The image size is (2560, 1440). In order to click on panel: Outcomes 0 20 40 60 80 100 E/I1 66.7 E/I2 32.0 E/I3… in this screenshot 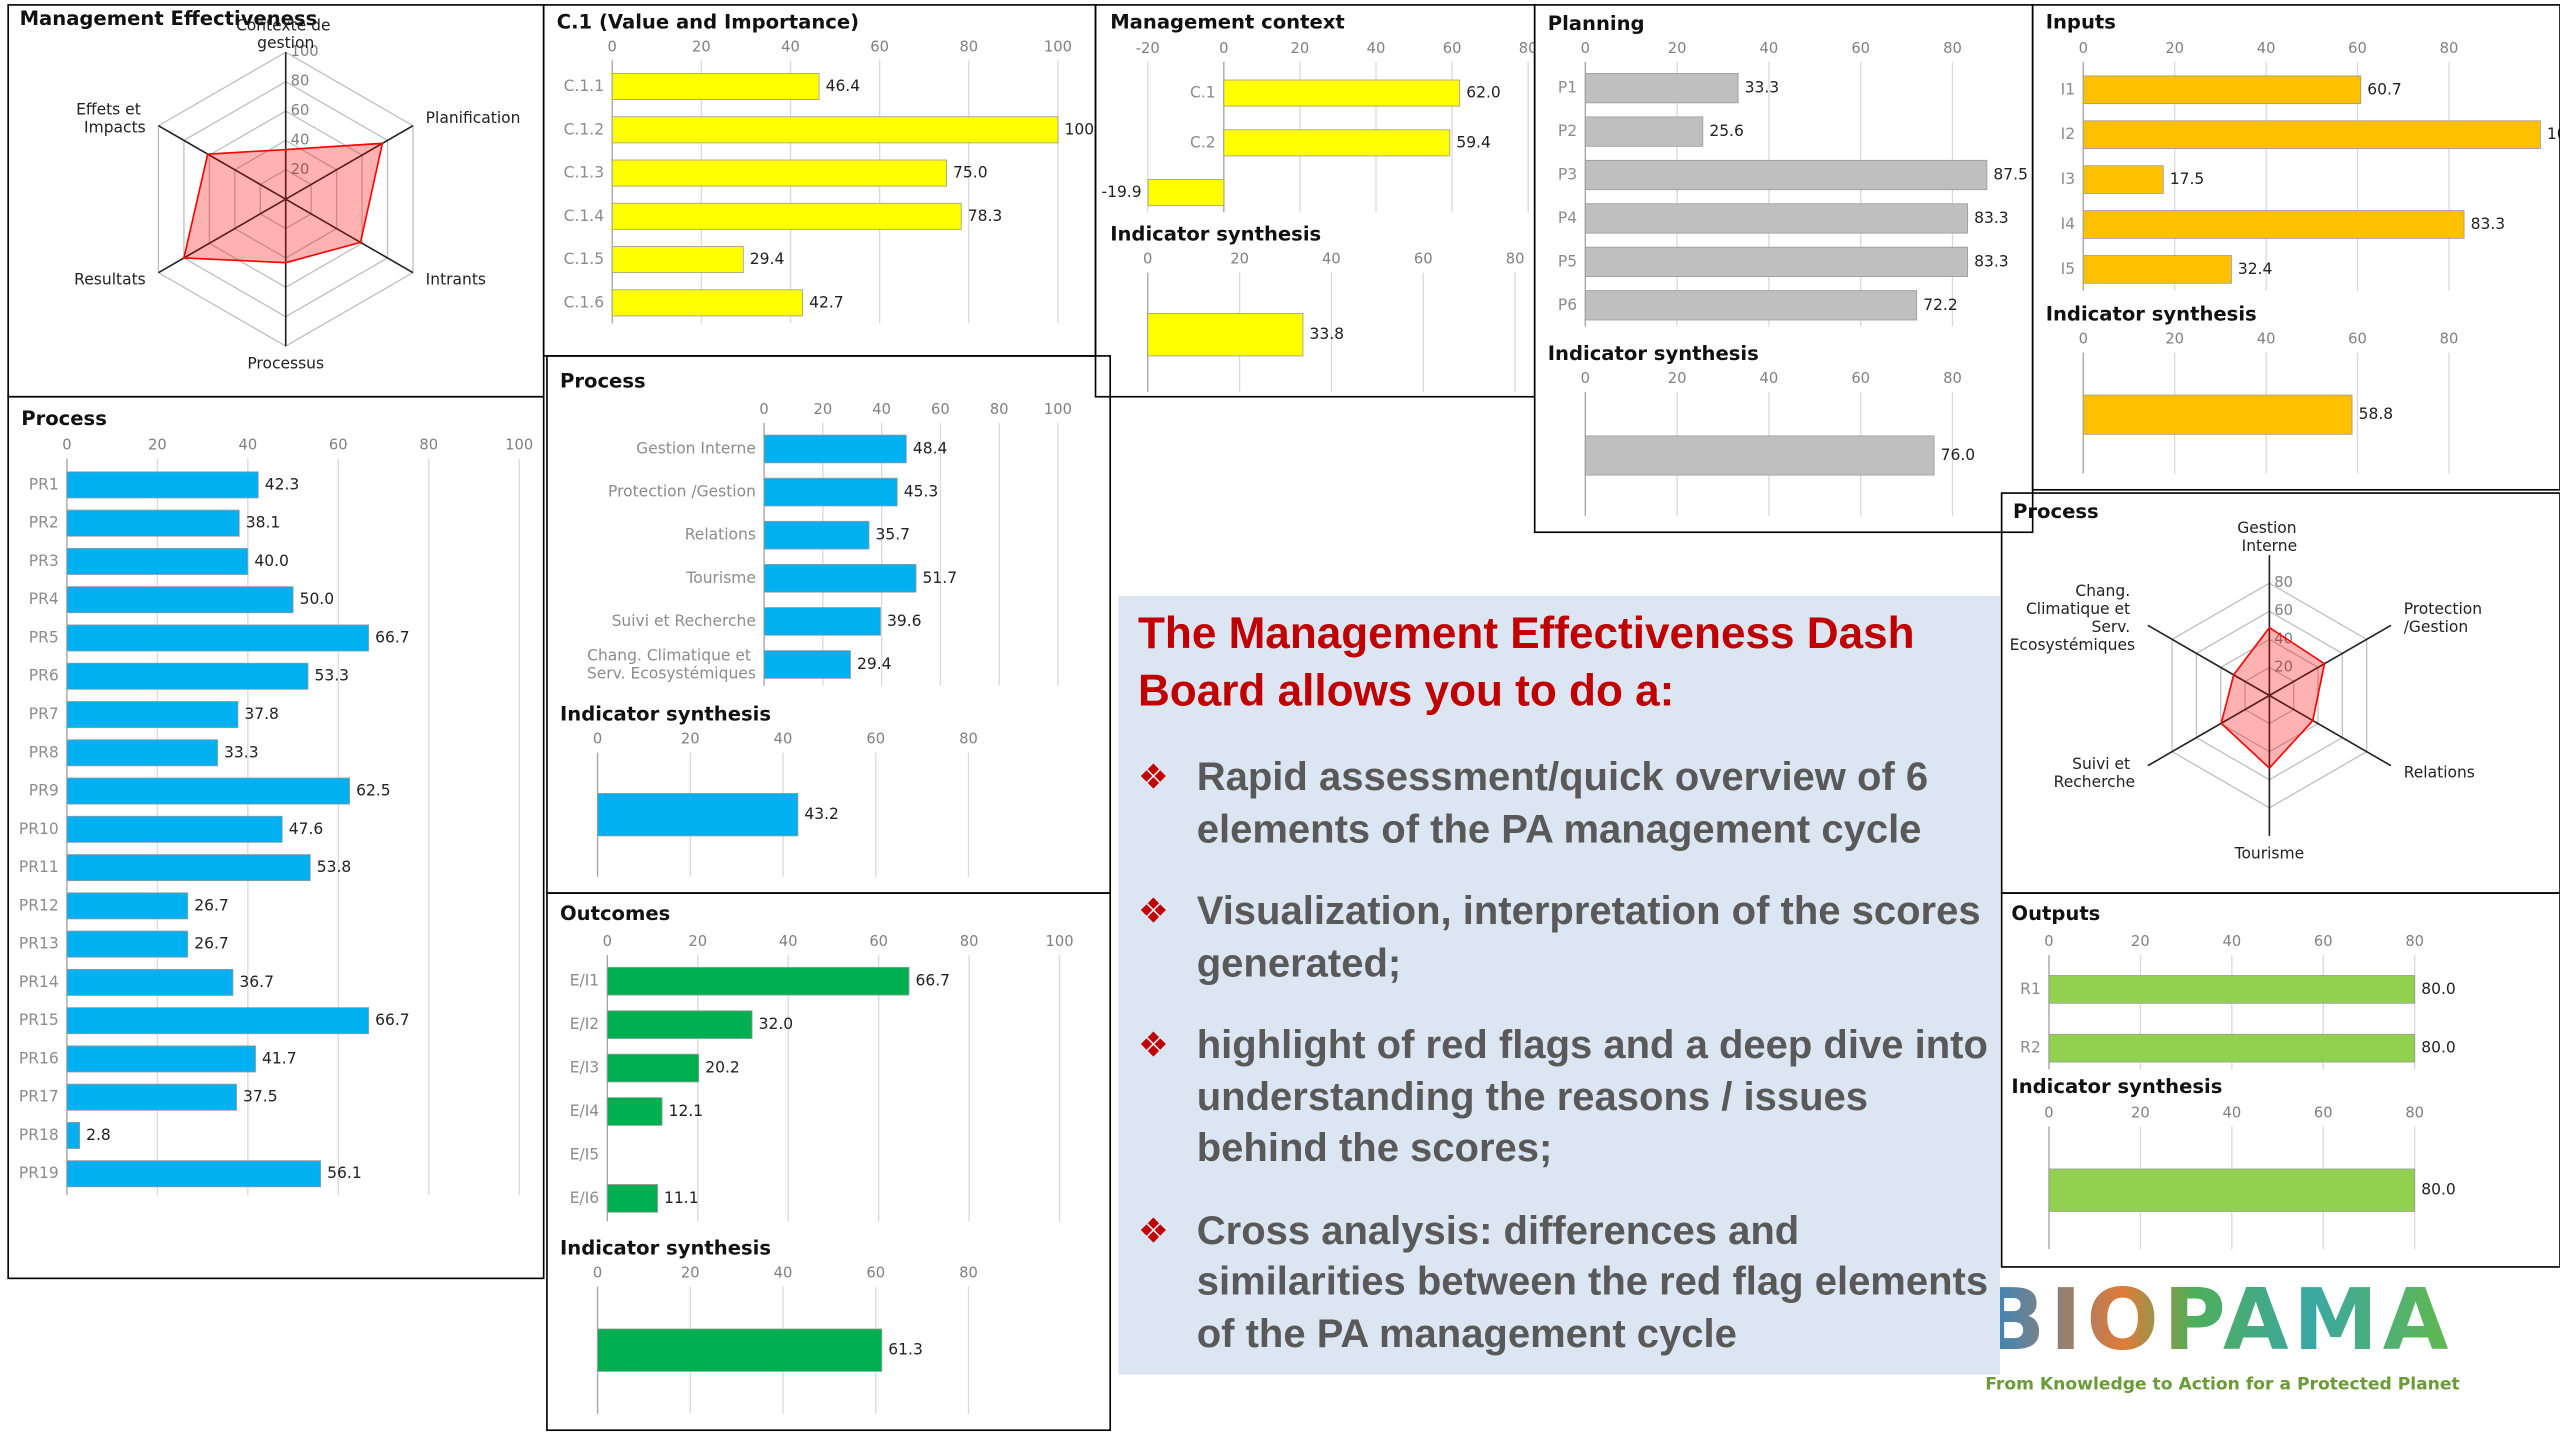, I will do `click(828, 1162)`.